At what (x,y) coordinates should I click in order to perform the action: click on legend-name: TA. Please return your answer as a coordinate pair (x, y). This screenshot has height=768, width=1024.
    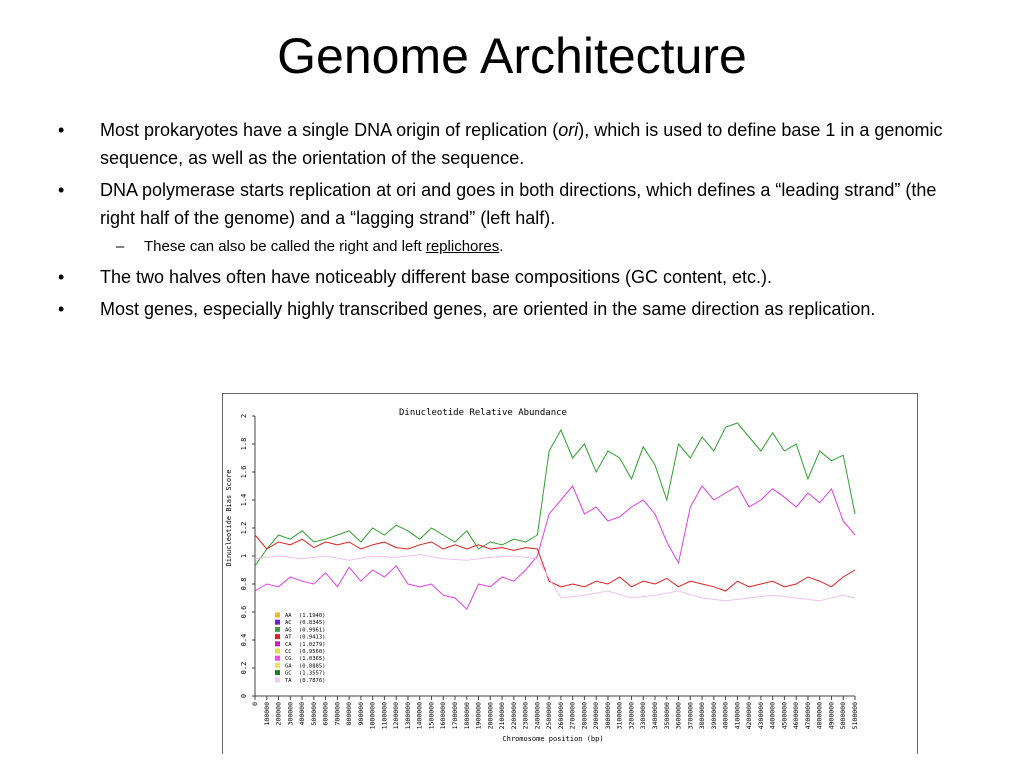
    Looking at the image, I should click on (288, 681).